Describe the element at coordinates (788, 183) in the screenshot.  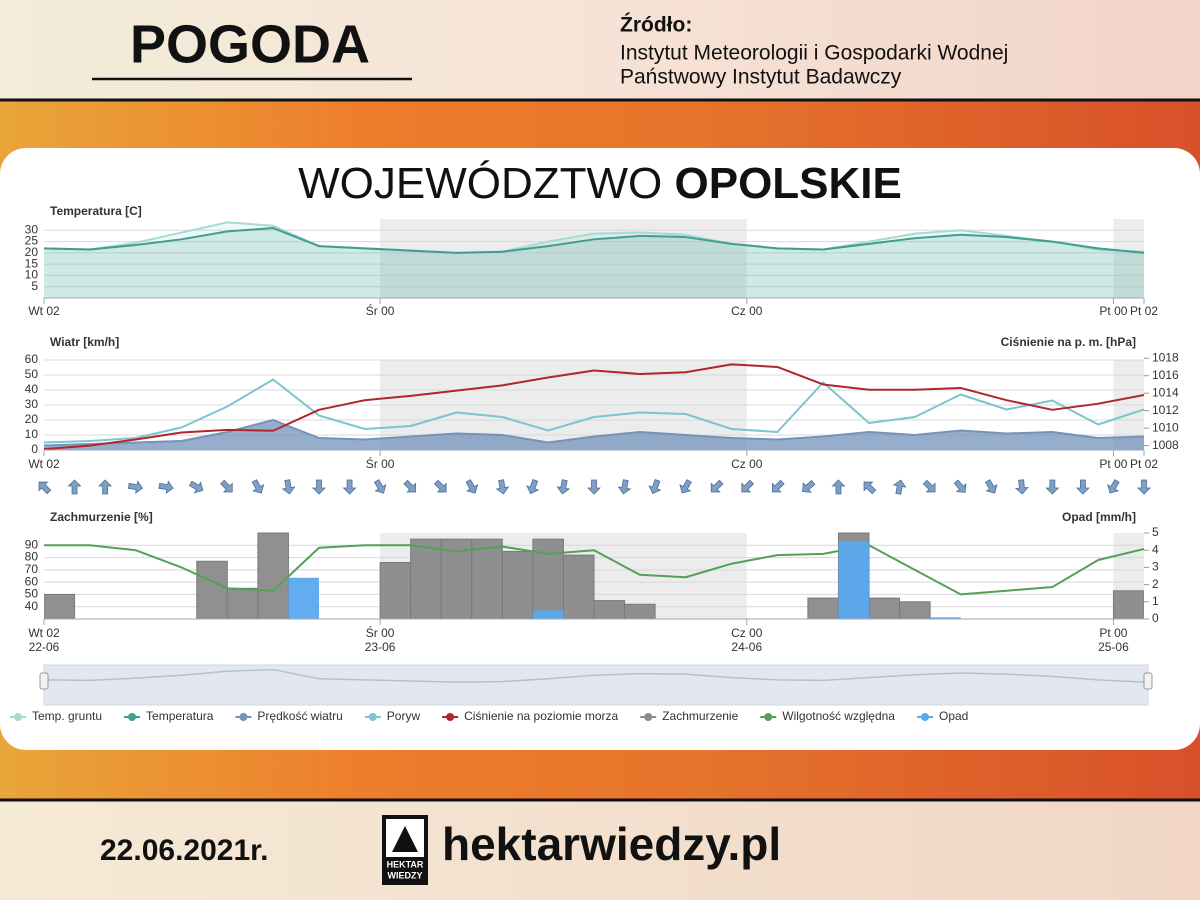
I see `card-title-bold: OPOLSKIE` at that location.